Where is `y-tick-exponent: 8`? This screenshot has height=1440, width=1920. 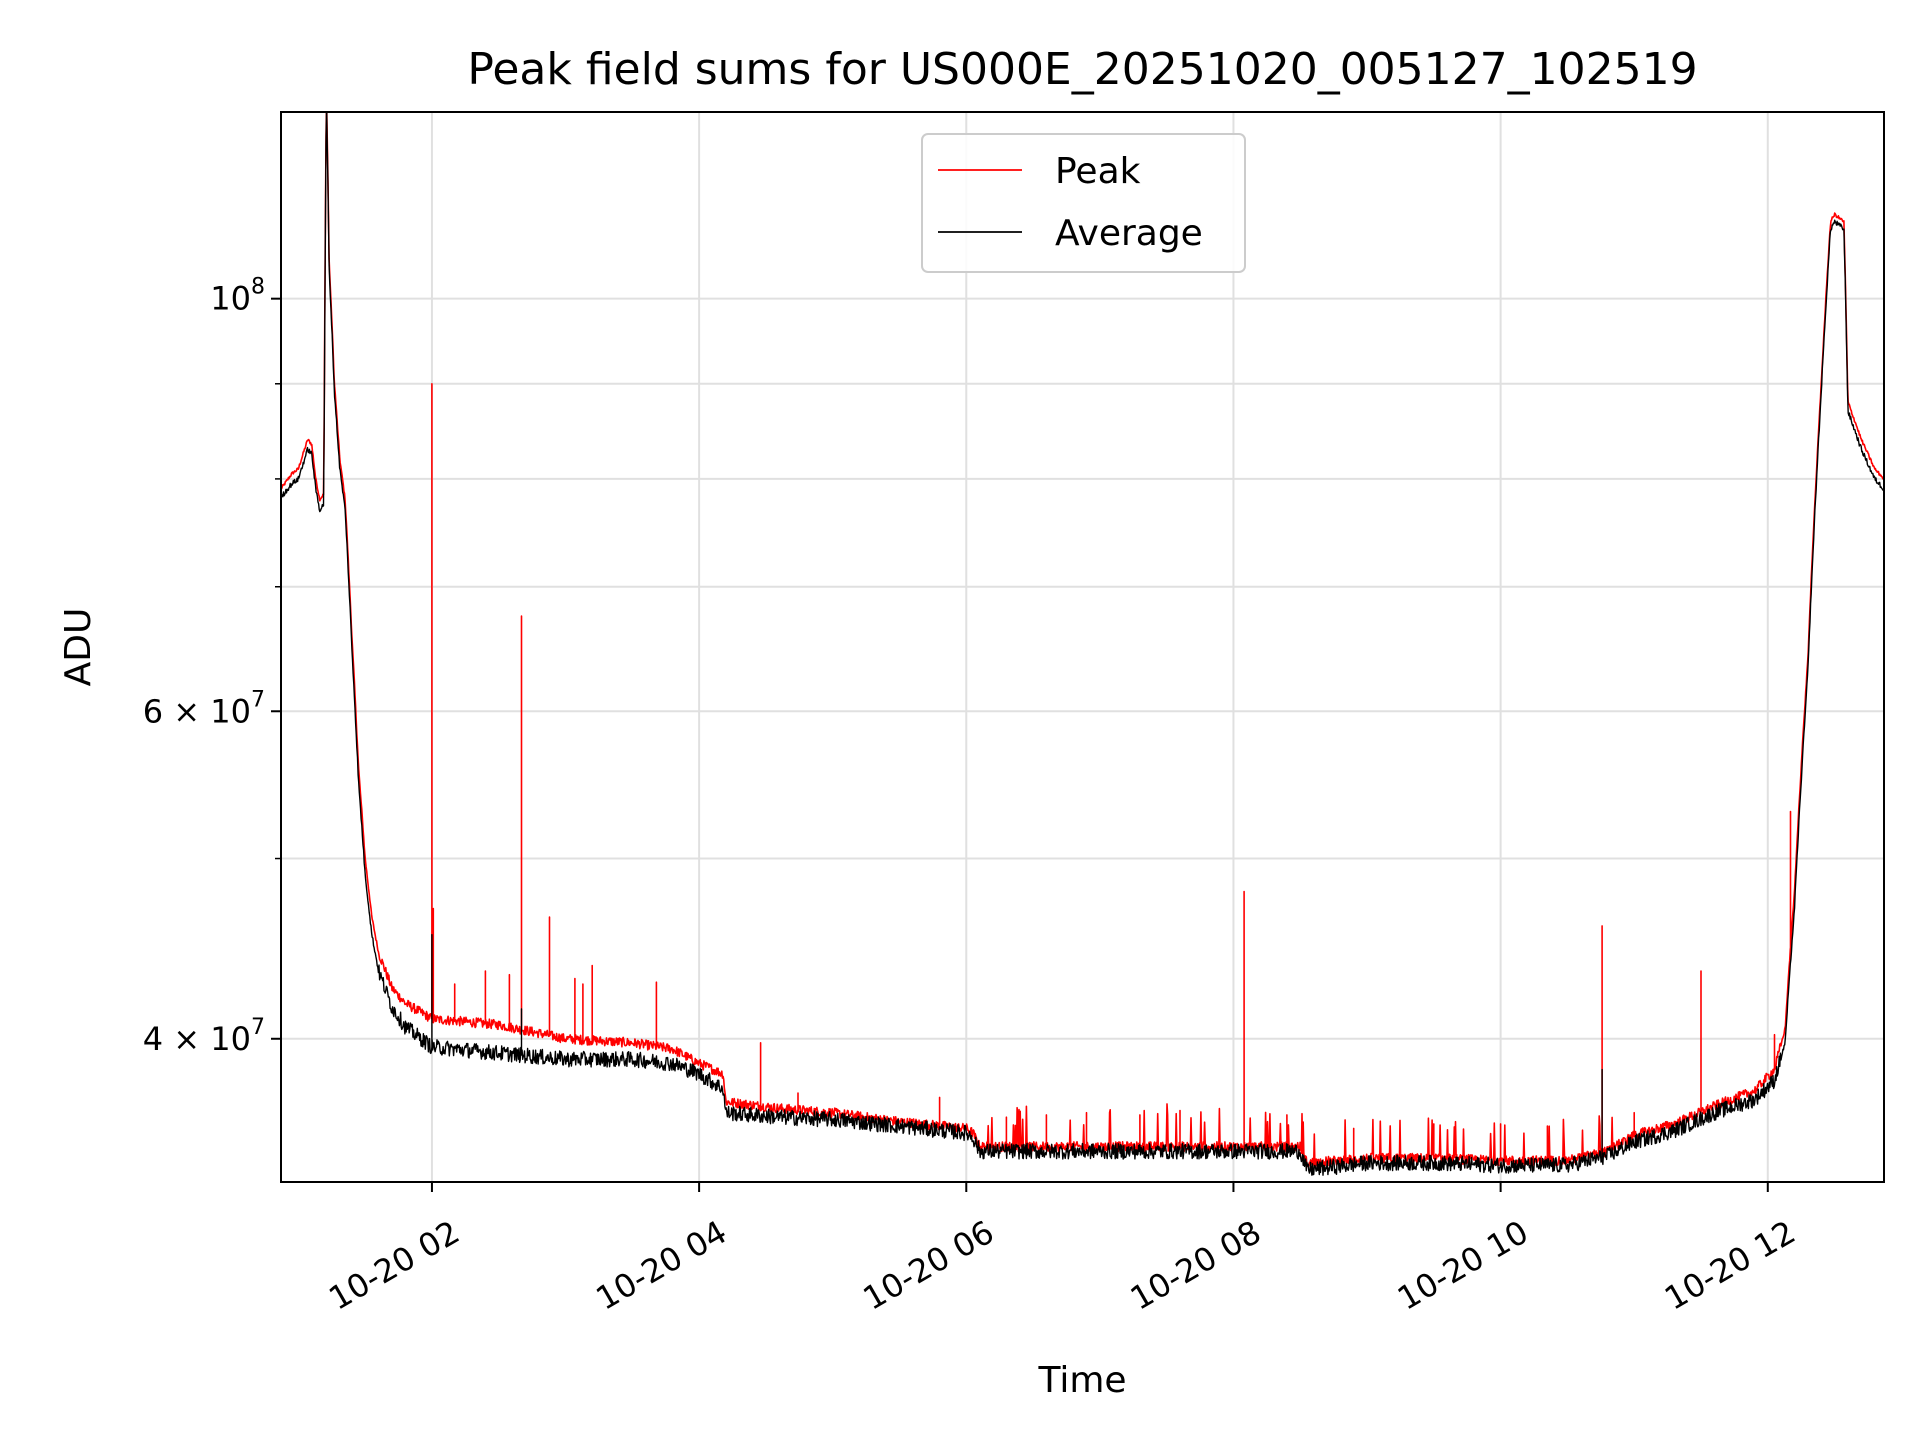
y-tick-exponent: 8 is located at coordinates (258, 287).